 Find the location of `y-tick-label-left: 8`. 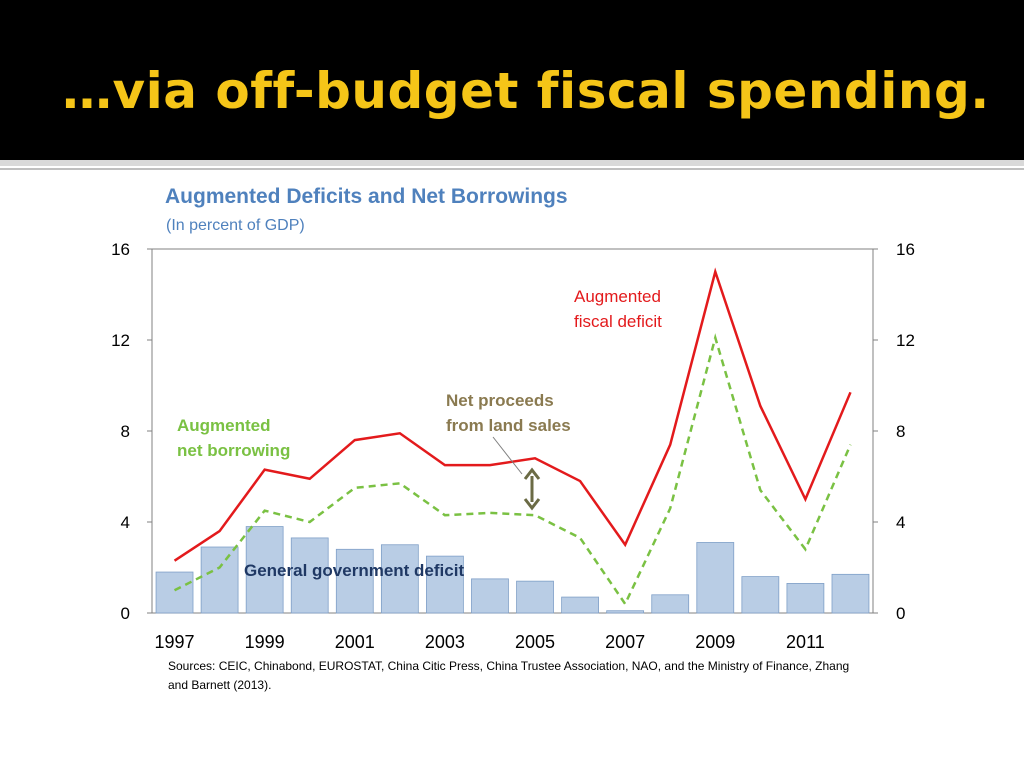

y-tick-label-left: 8 is located at coordinates (125, 431).